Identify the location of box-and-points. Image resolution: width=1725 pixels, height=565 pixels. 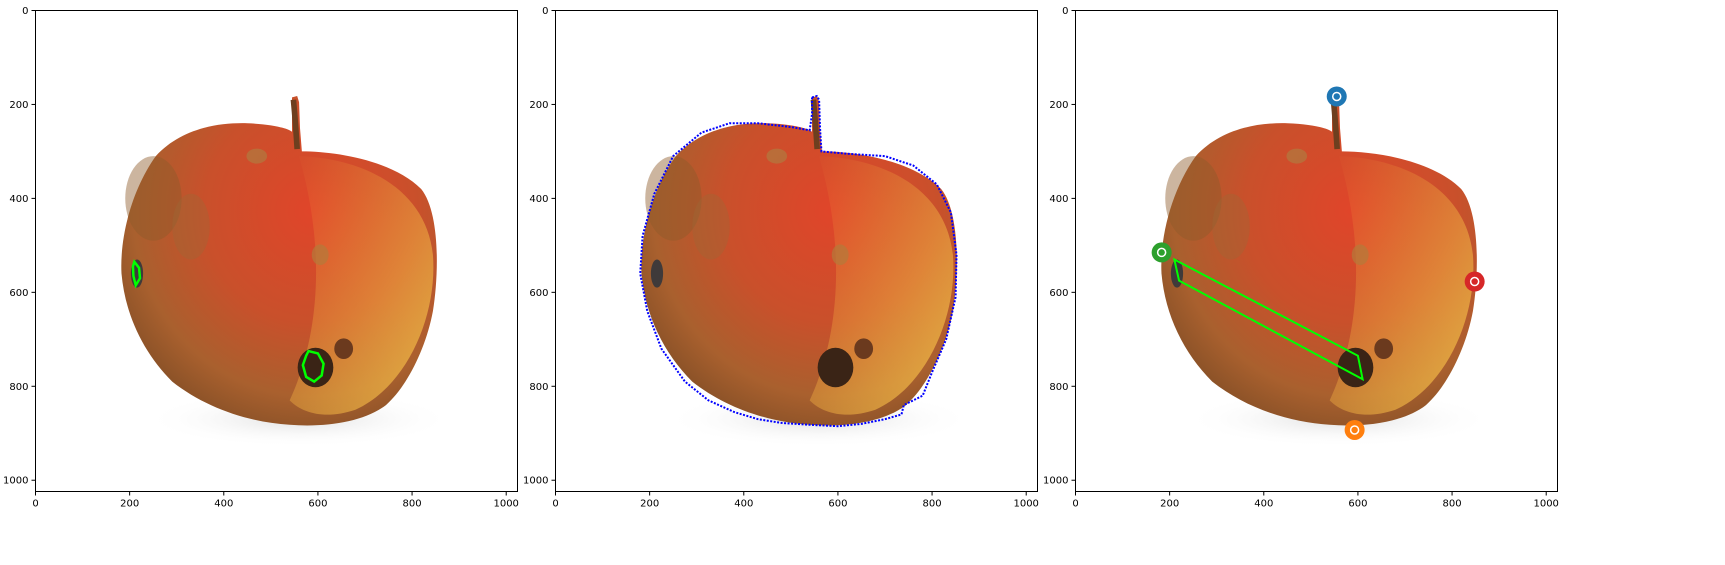
(1318, 263).